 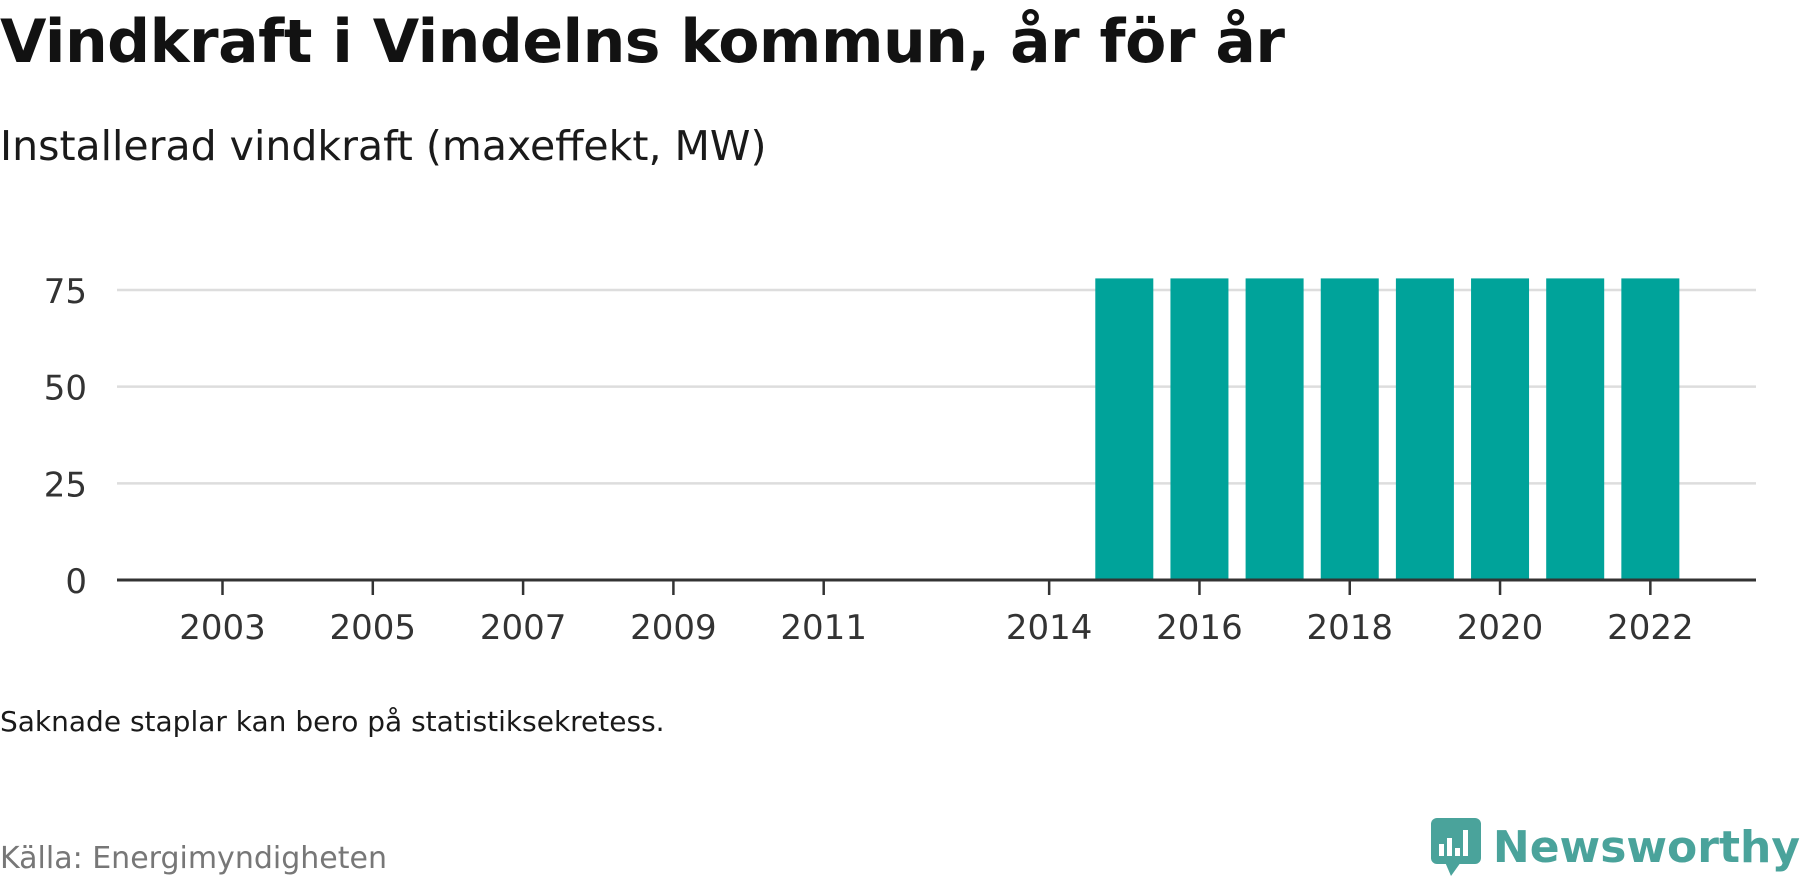 I want to click on bar-2016, so click(x=1199, y=429).